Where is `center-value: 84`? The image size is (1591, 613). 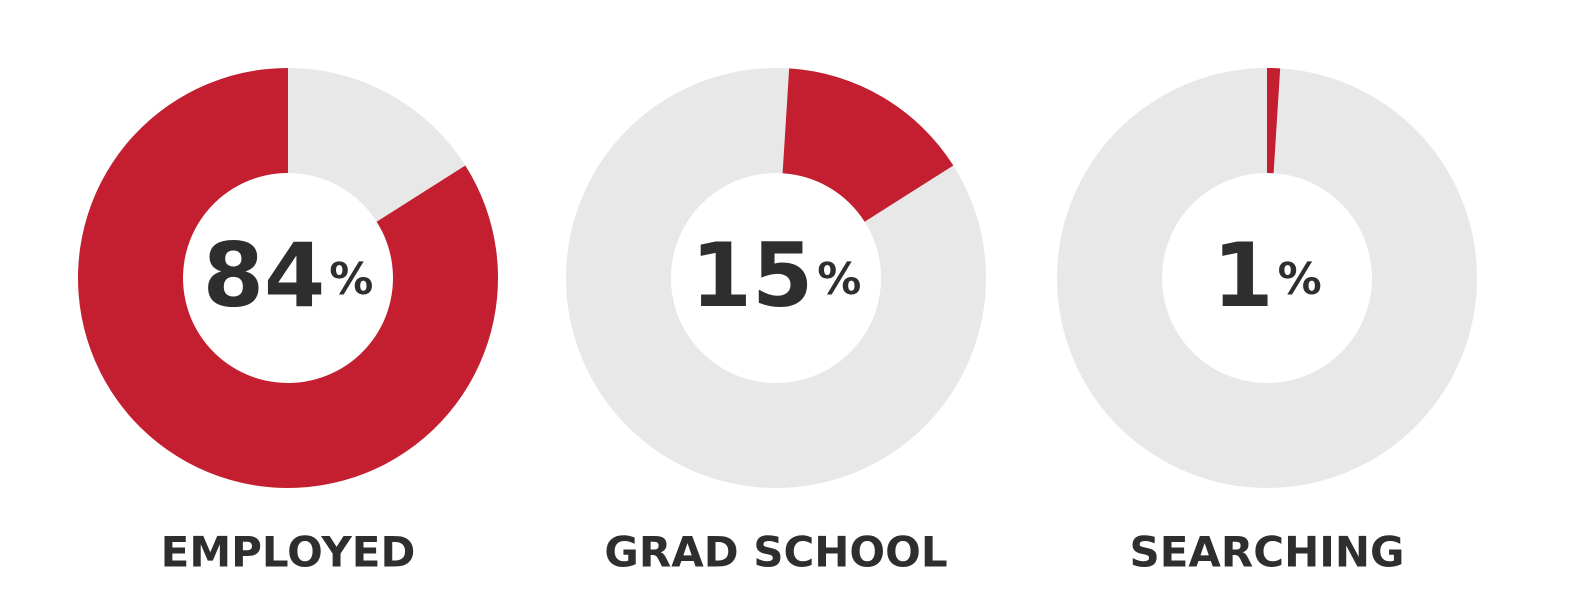
center-value: 84 is located at coordinates (264, 275).